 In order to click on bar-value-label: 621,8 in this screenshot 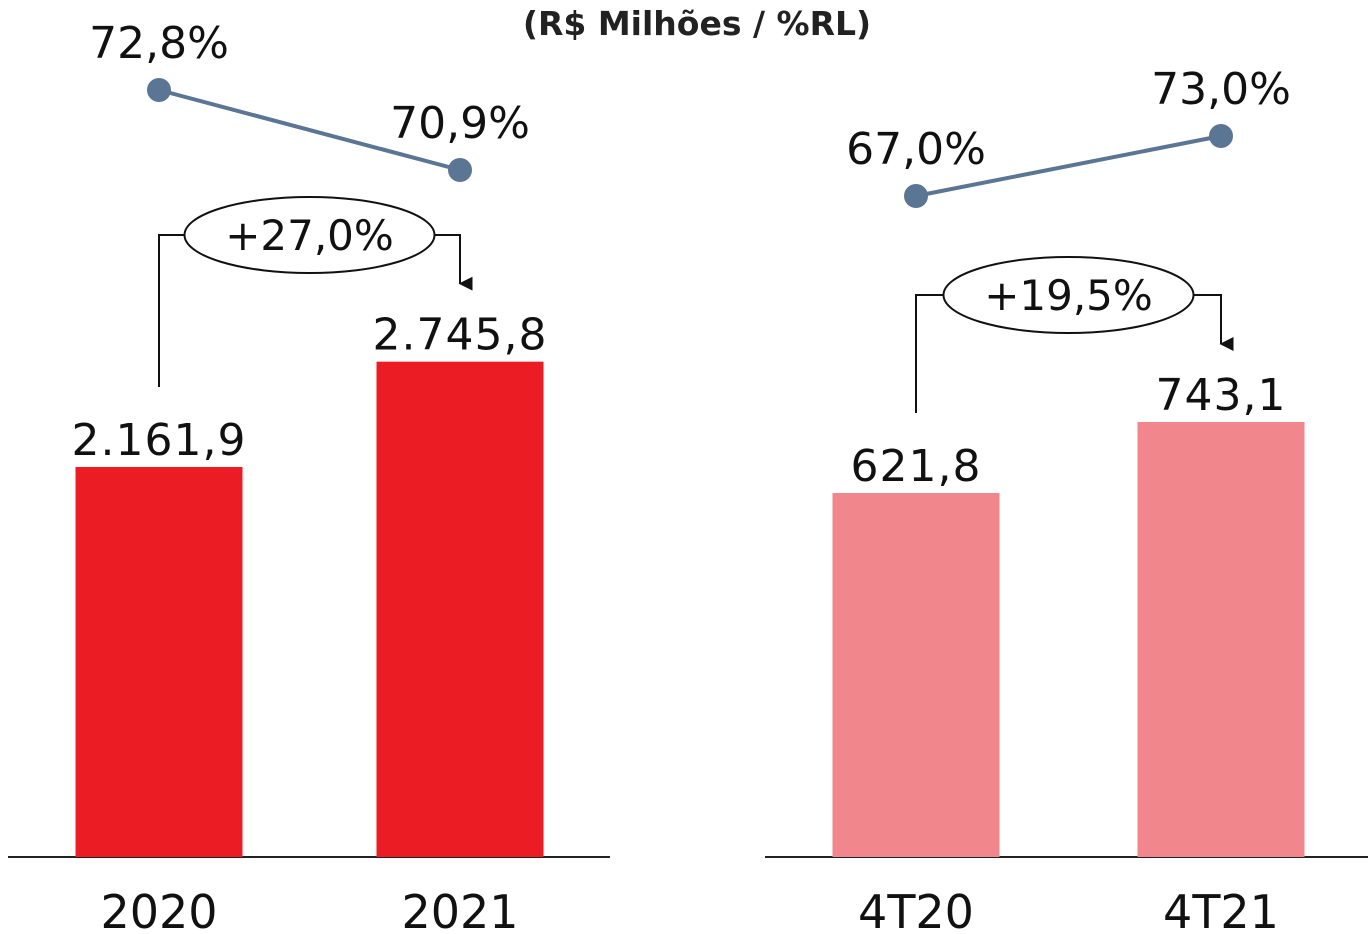, I will do `click(916, 466)`.